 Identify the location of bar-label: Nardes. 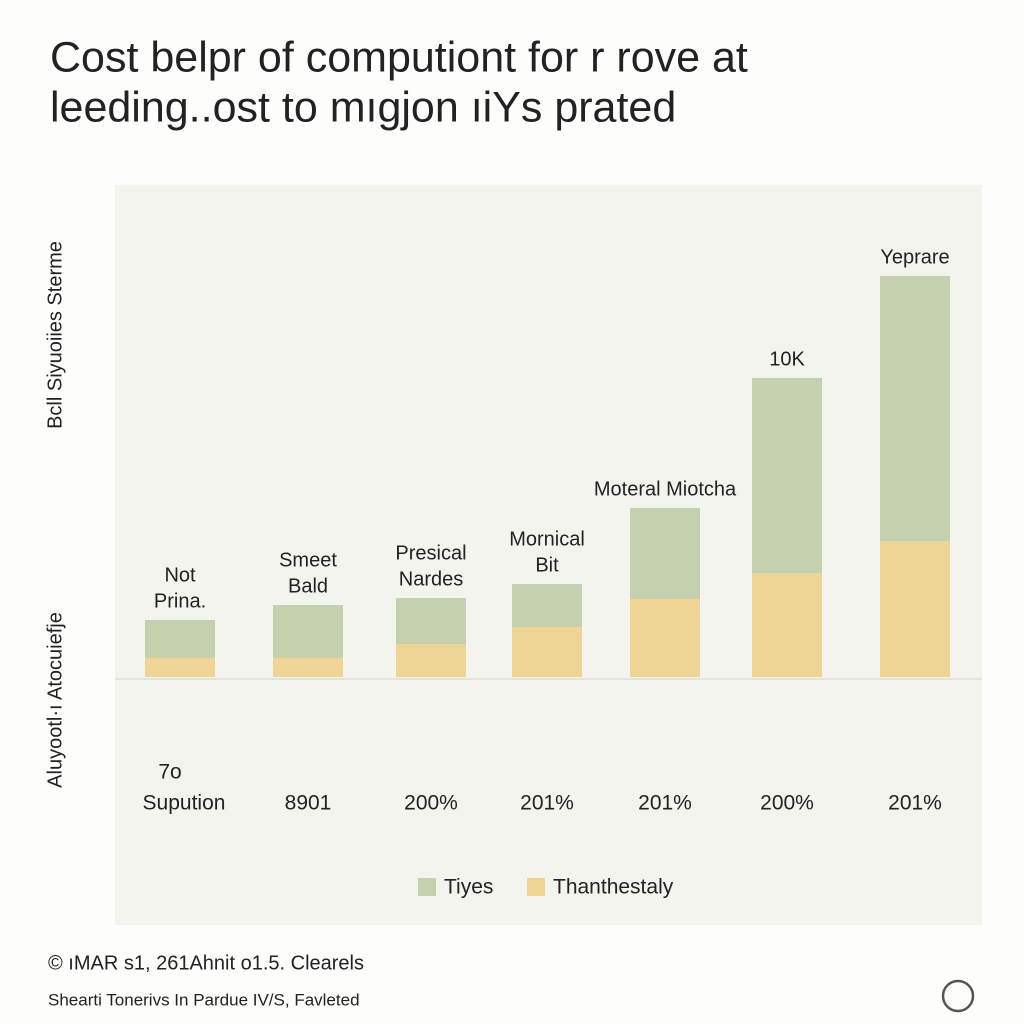
(431, 579).